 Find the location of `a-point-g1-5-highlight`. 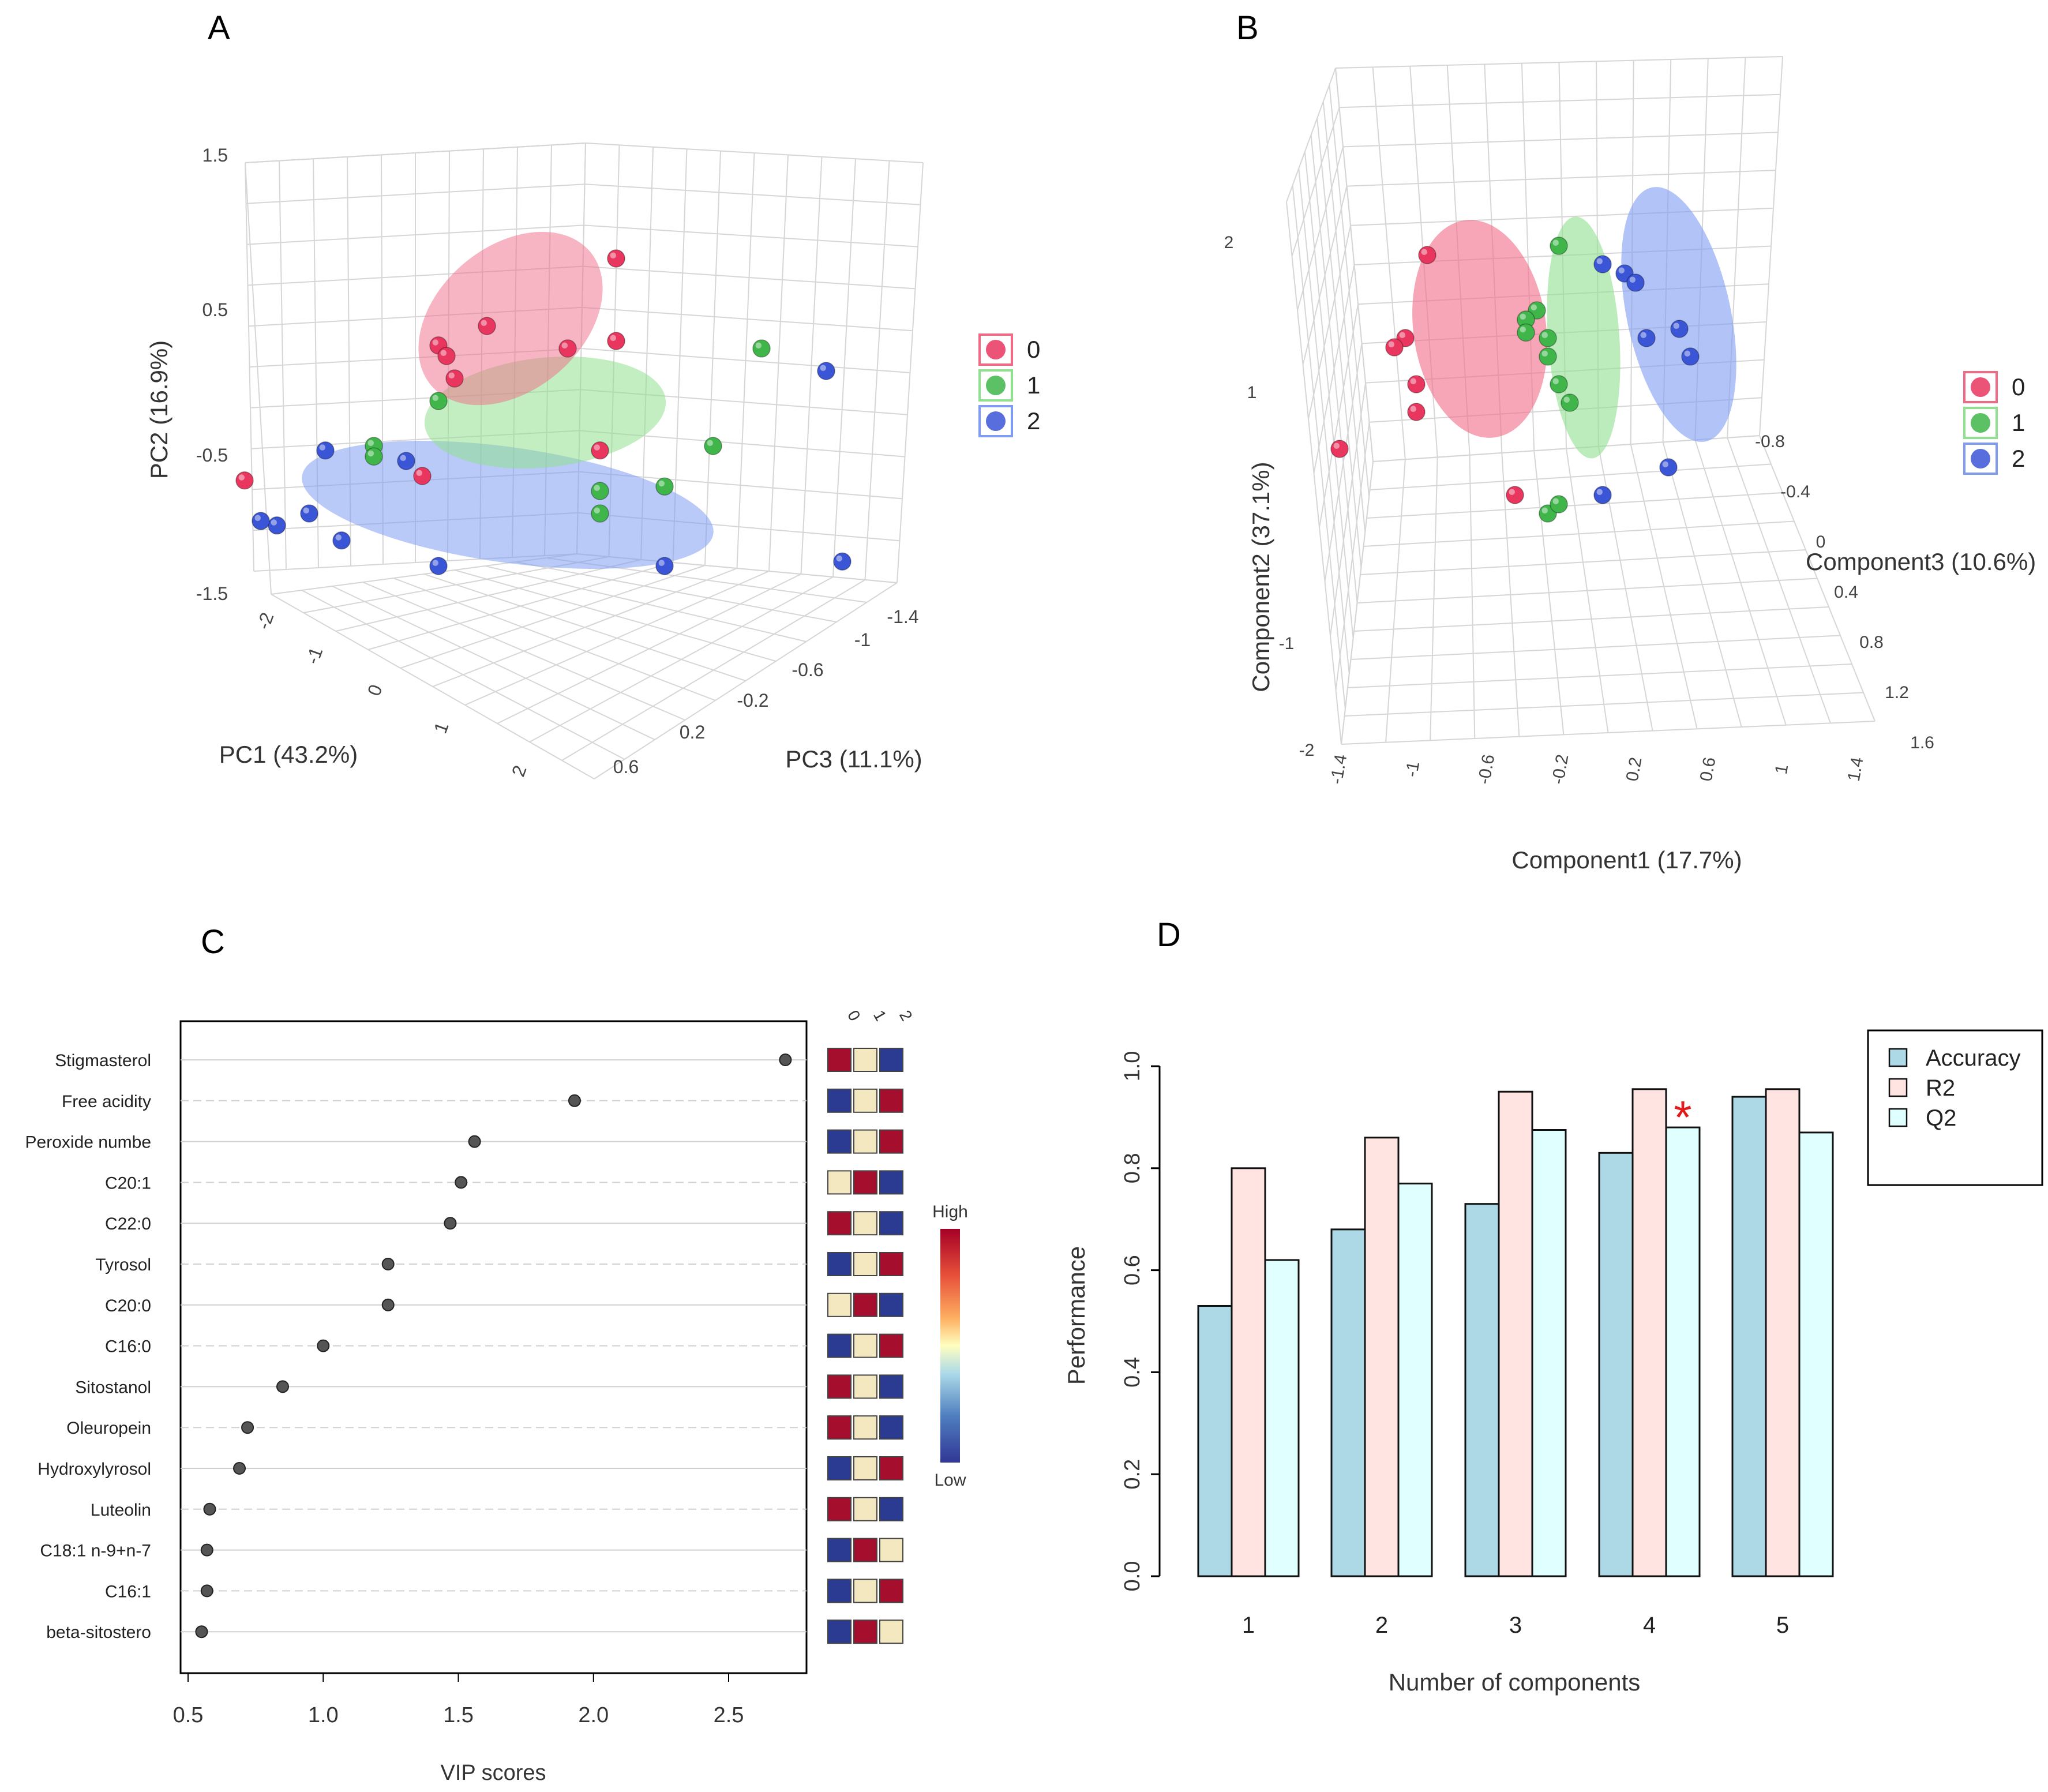

a-point-g1-5-highlight is located at coordinates (597, 488).